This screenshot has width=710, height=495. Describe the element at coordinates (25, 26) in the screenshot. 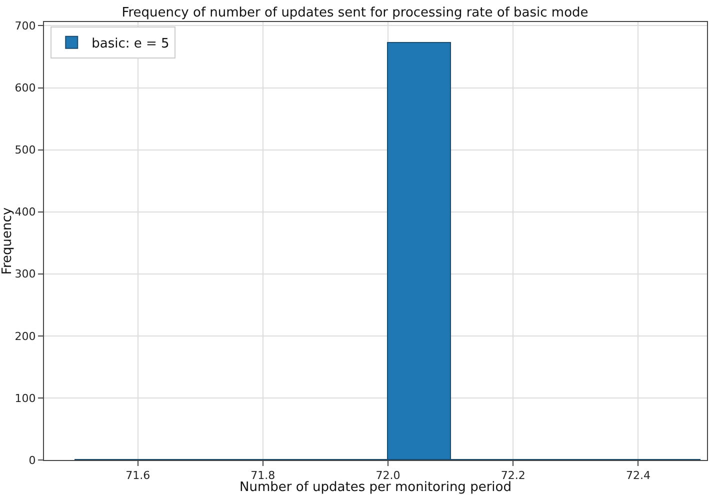

I see `y-tick-label: 700` at that location.